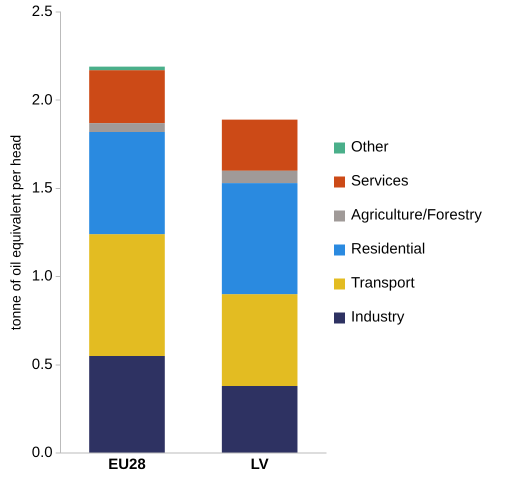  I want to click on y-tick-label: 1.0, so click(42, 276).